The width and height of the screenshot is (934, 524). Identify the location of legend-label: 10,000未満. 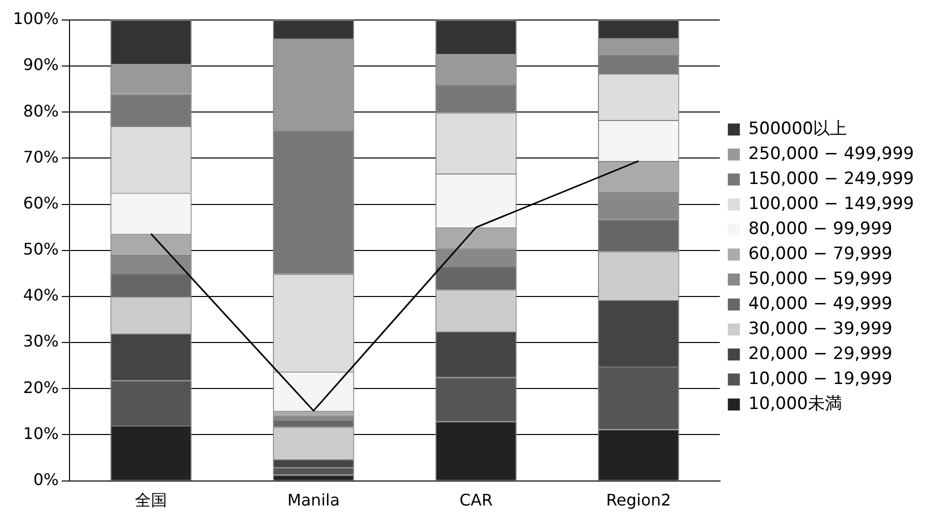
(795, 404).